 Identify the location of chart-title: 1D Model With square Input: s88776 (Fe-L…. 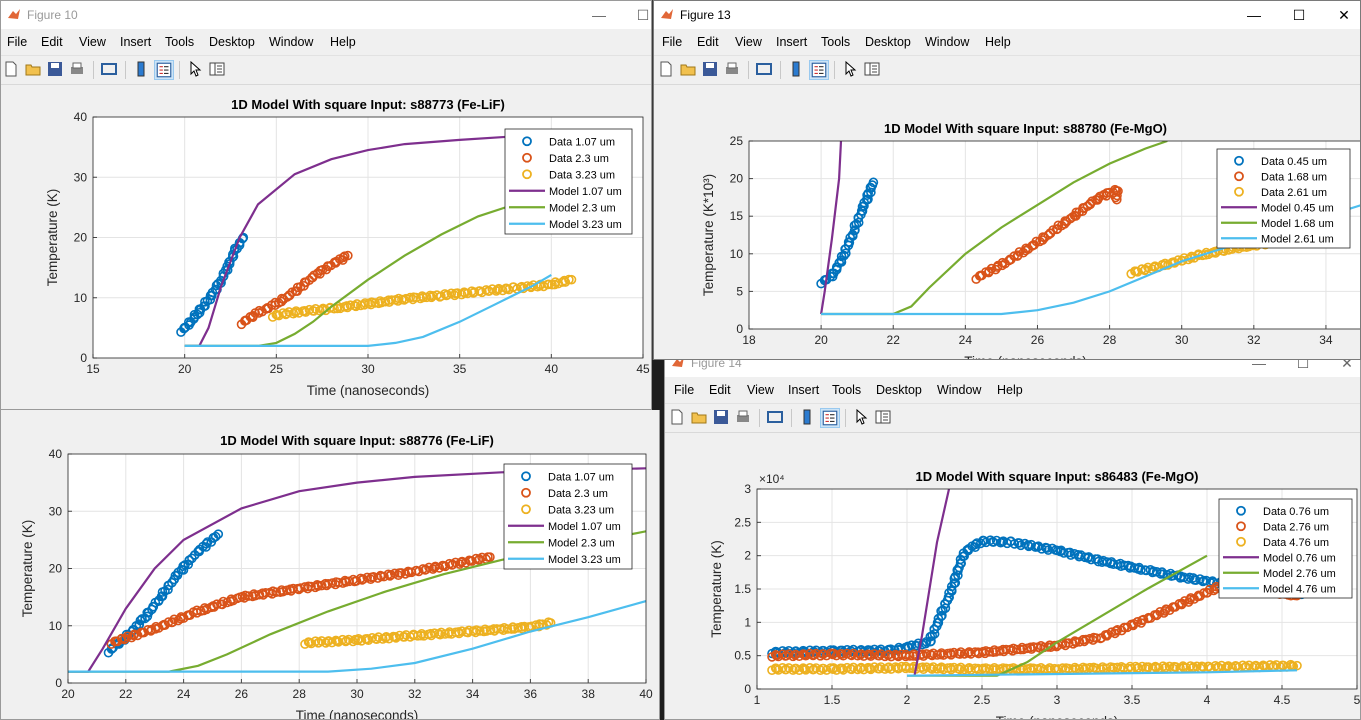
(357, 440).